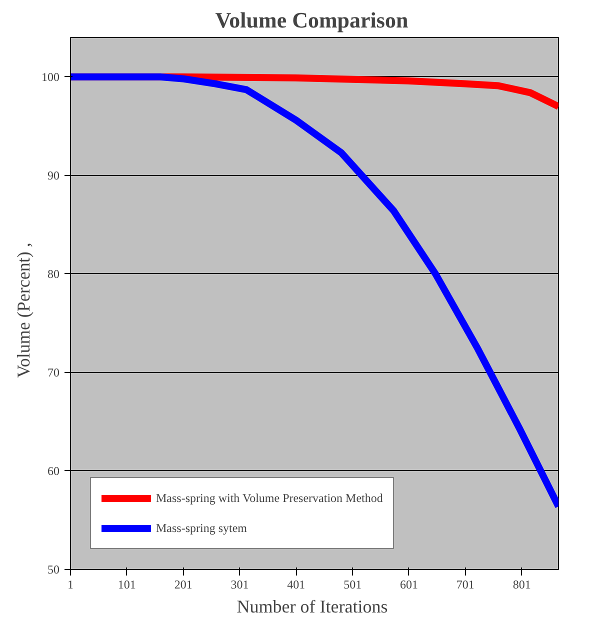  What do you see at coordinates (311, 20) in the screenshot?
I see `chart-title: Volume Comparison` at bounding box center [311, 20].